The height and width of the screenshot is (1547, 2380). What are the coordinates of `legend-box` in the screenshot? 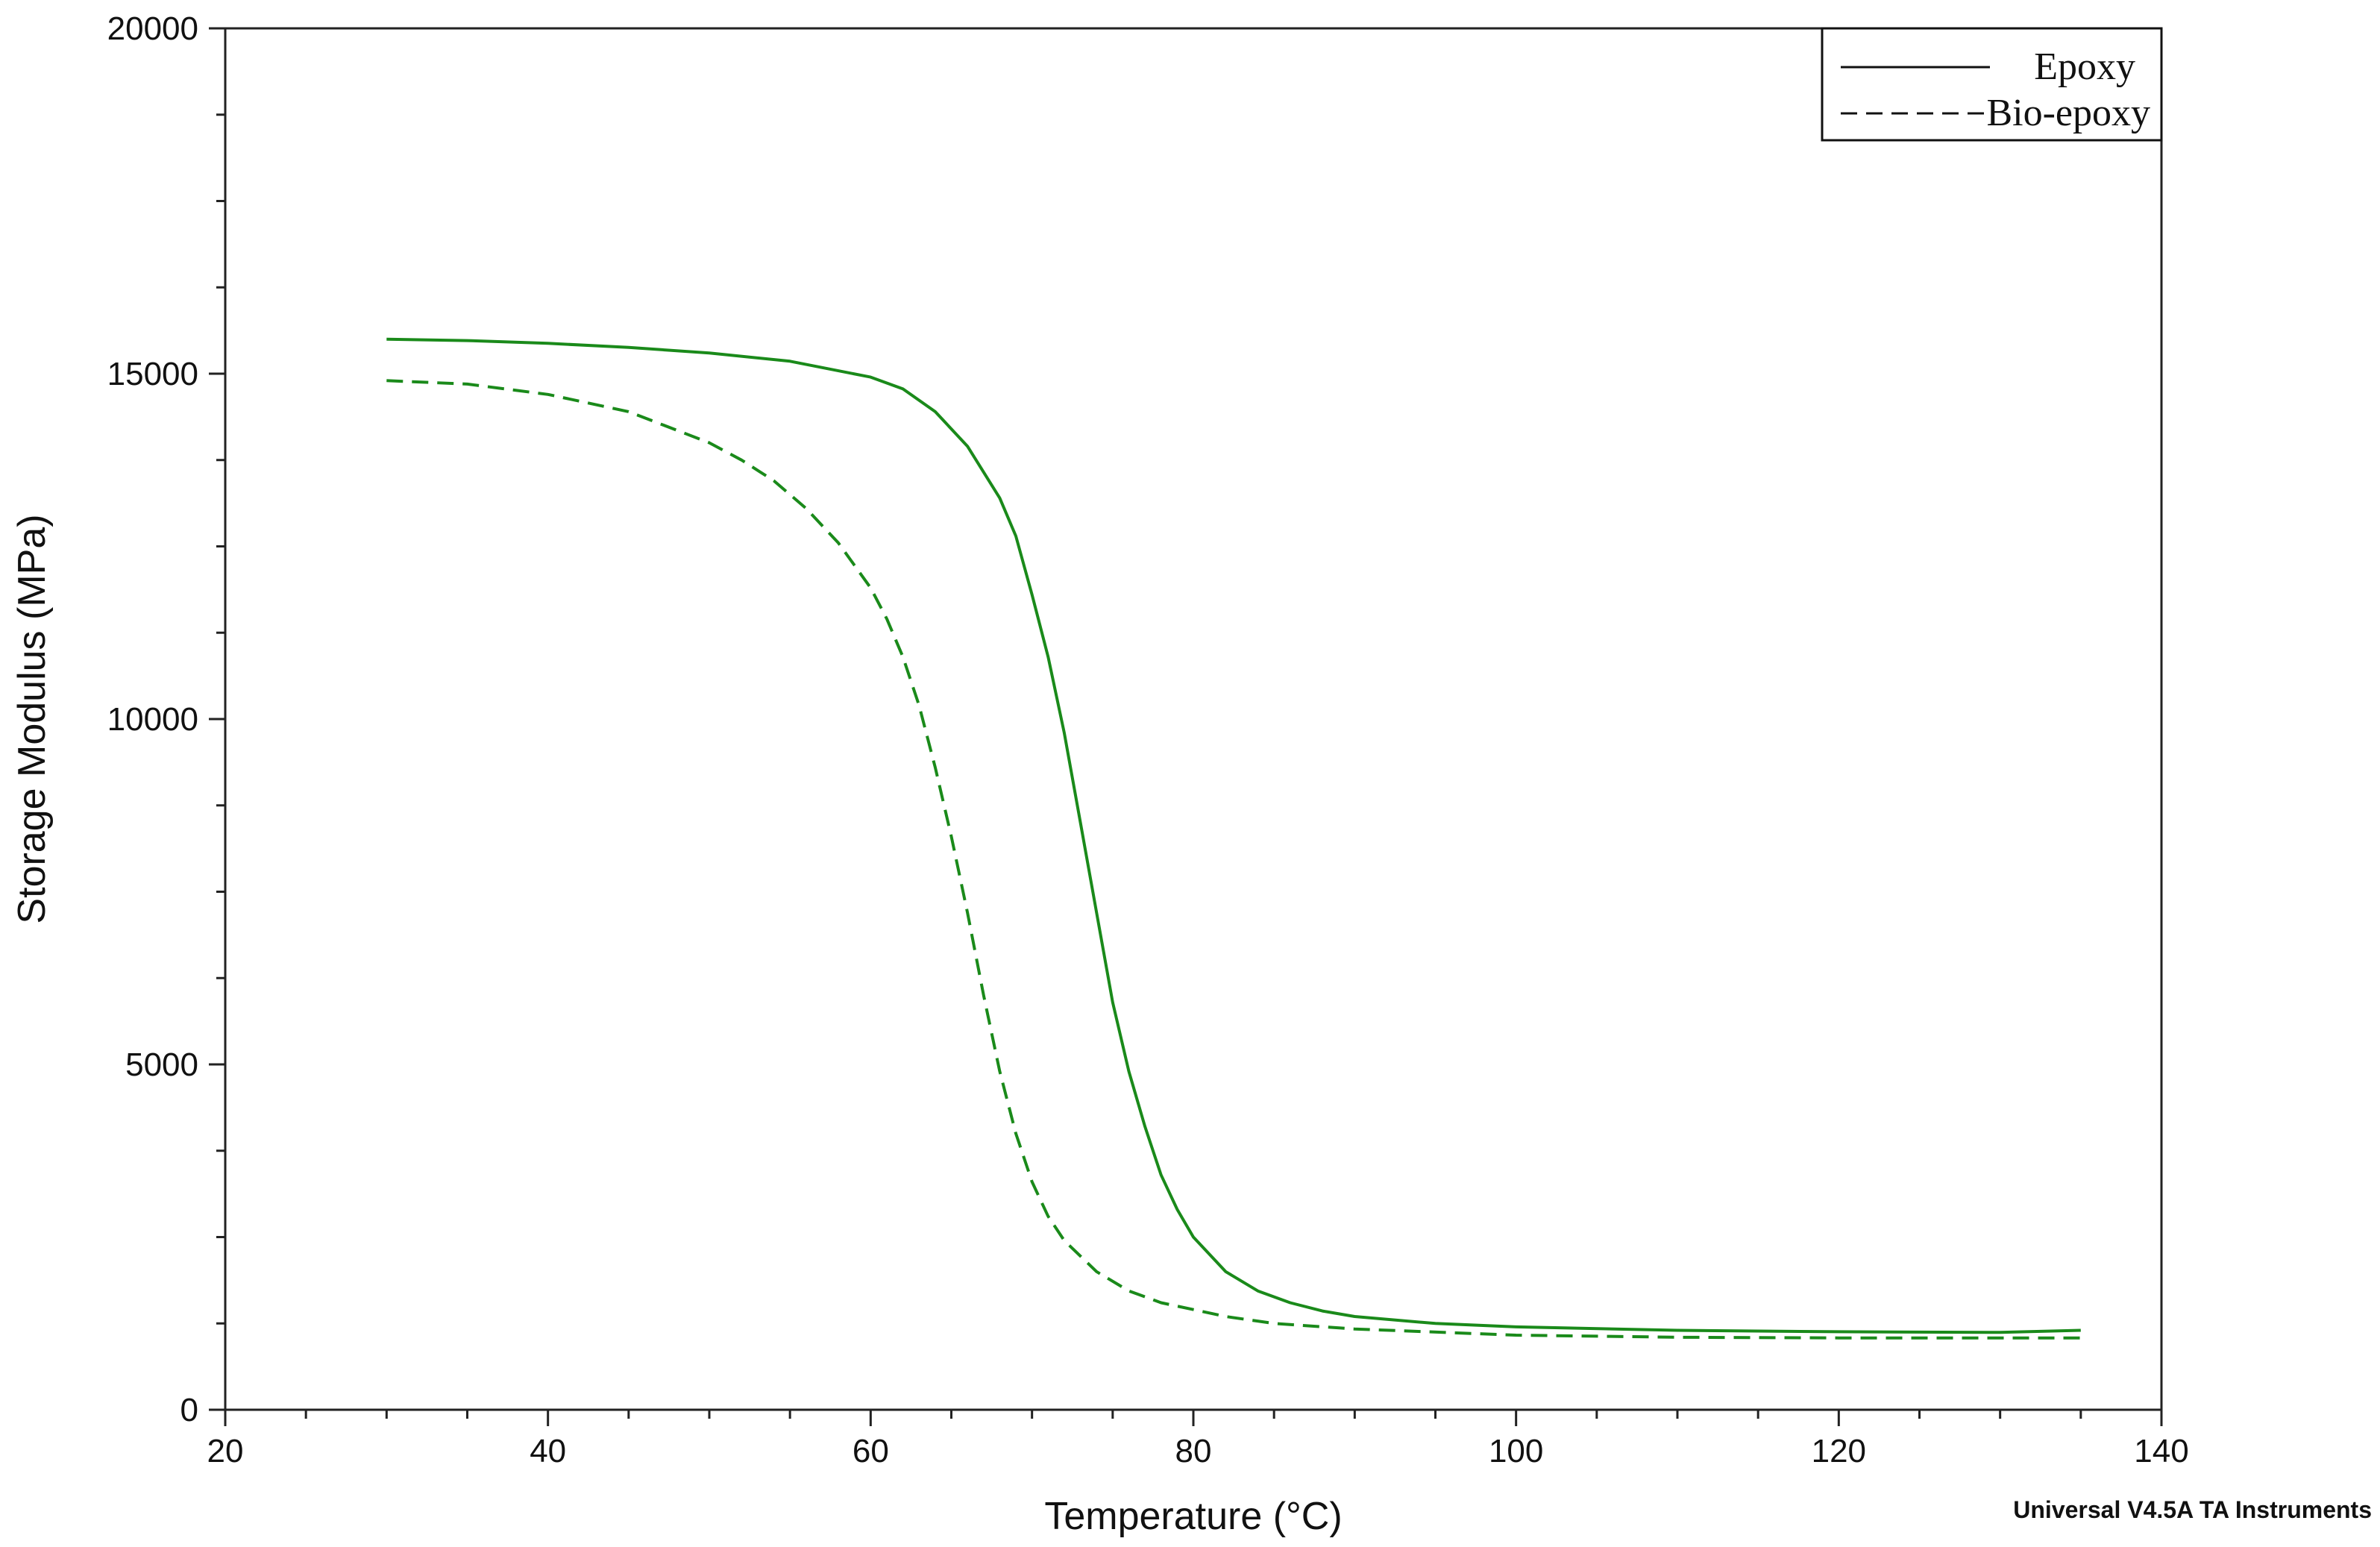 It's located at (1992, 84).